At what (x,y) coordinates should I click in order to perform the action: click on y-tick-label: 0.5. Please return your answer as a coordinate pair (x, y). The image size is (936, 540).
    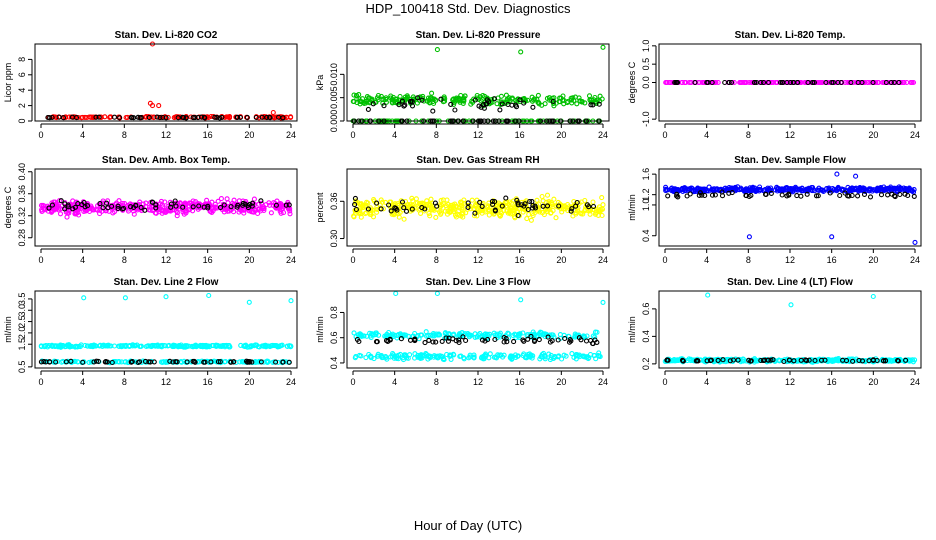
    Looking at the image, I should click on (646, 64).